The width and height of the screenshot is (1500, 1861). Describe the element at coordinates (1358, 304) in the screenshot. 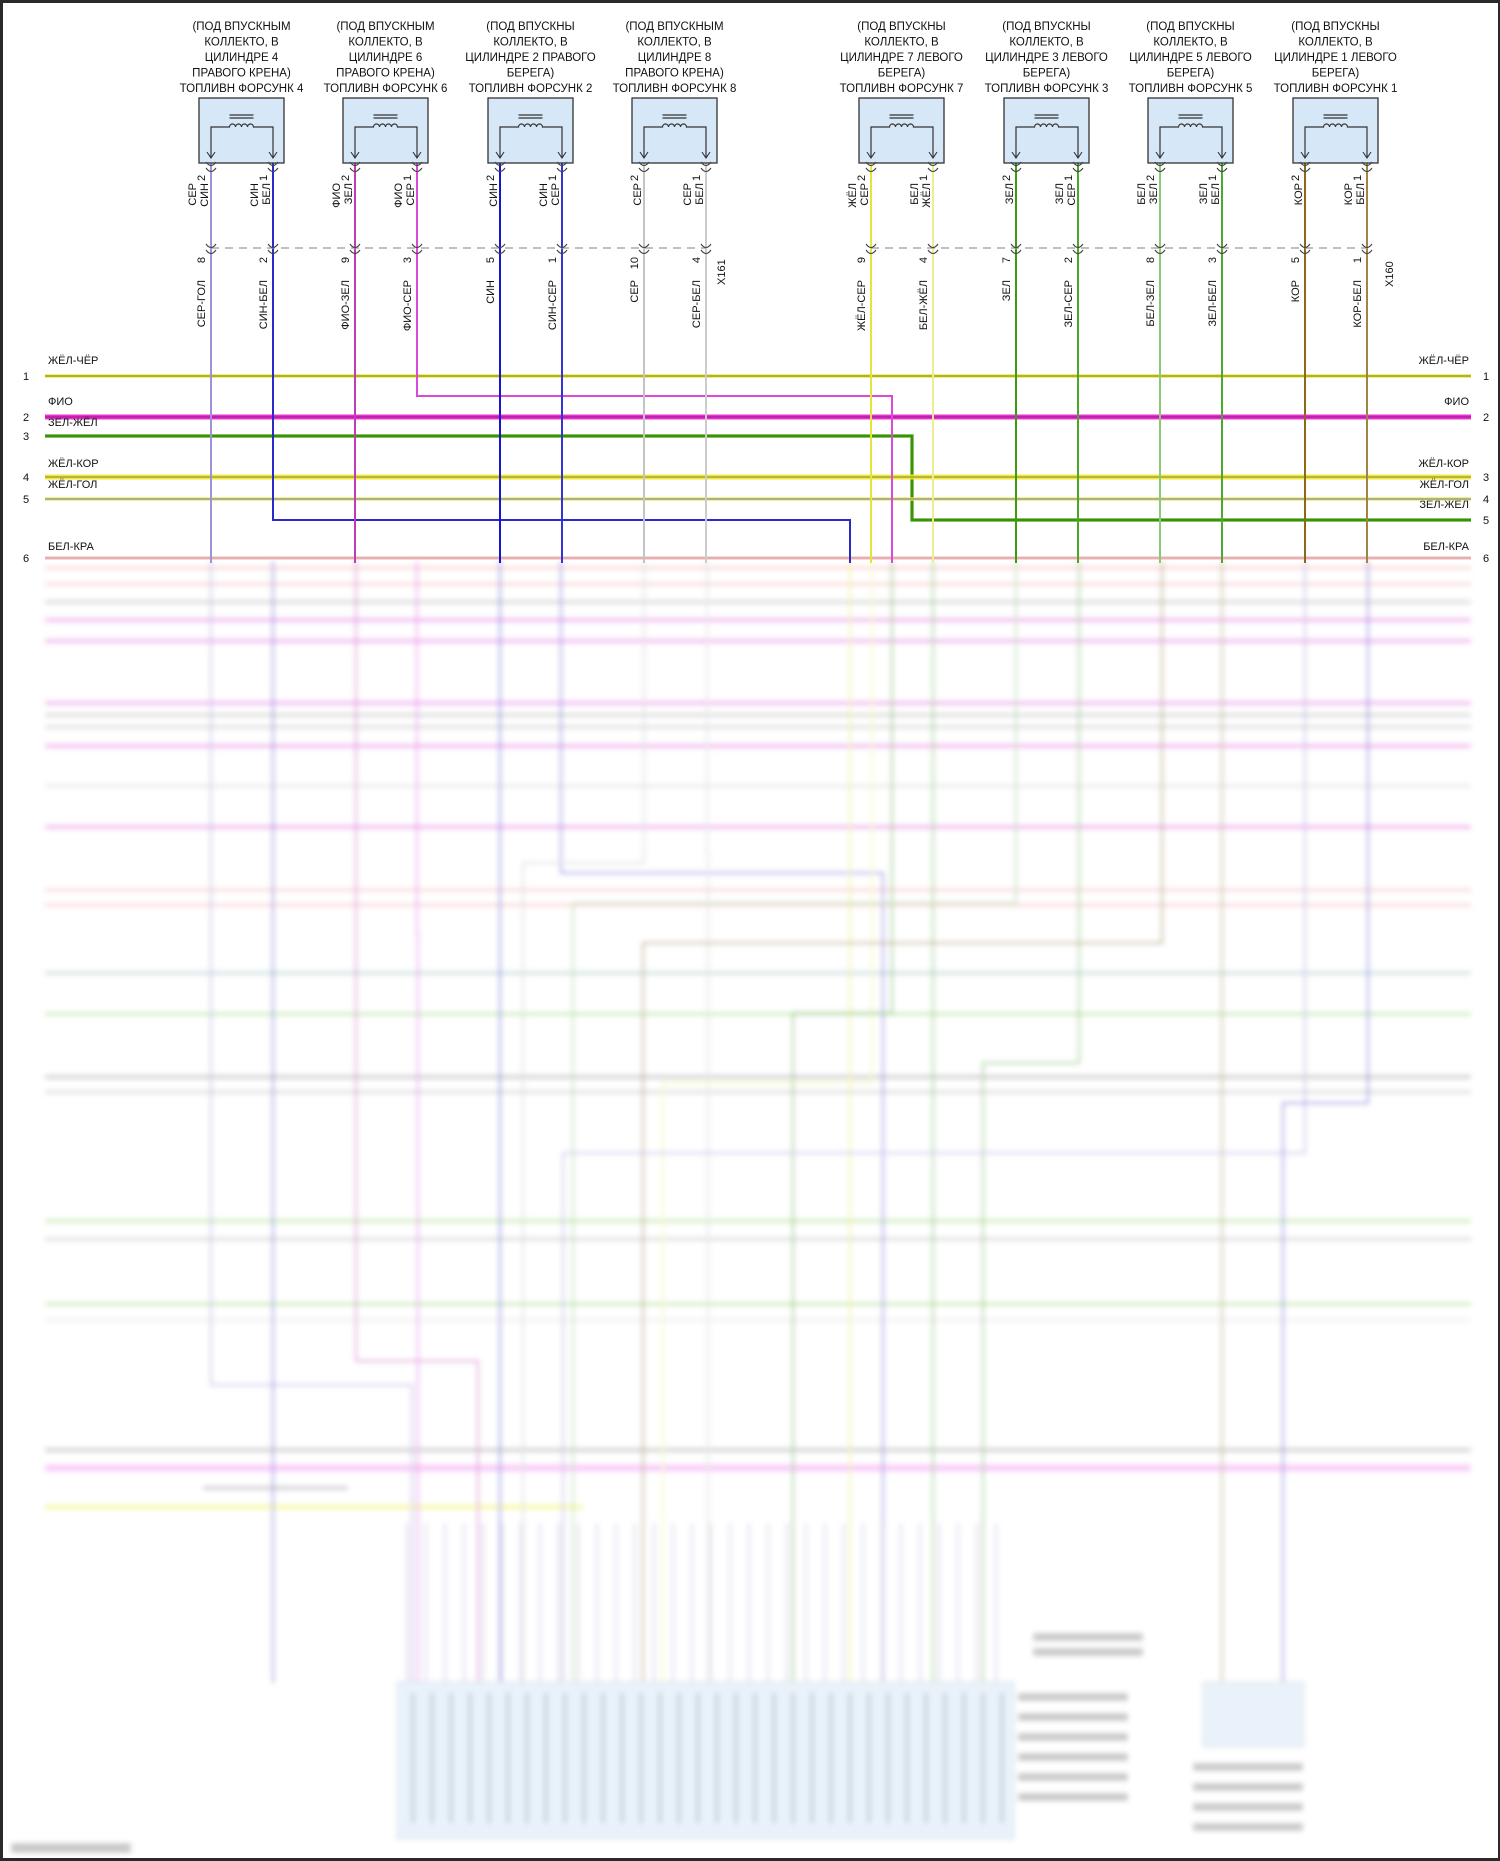

I see `harness-wire-color: КОР-БЕЛ` at that location.